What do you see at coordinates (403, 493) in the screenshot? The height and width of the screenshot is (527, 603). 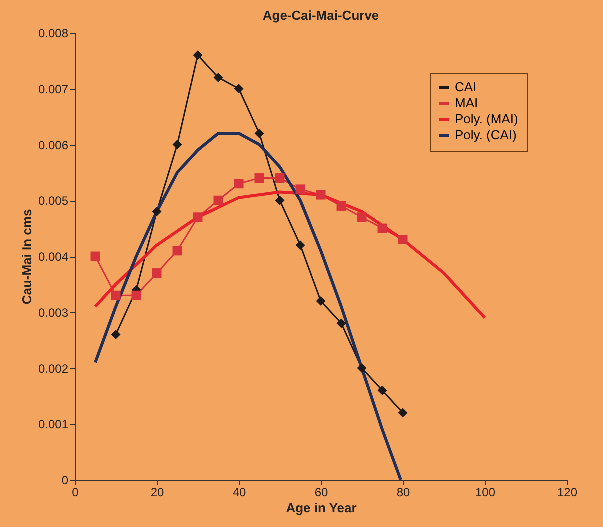 I see `x-tick-label: 80` at bounding box center [403, 493].